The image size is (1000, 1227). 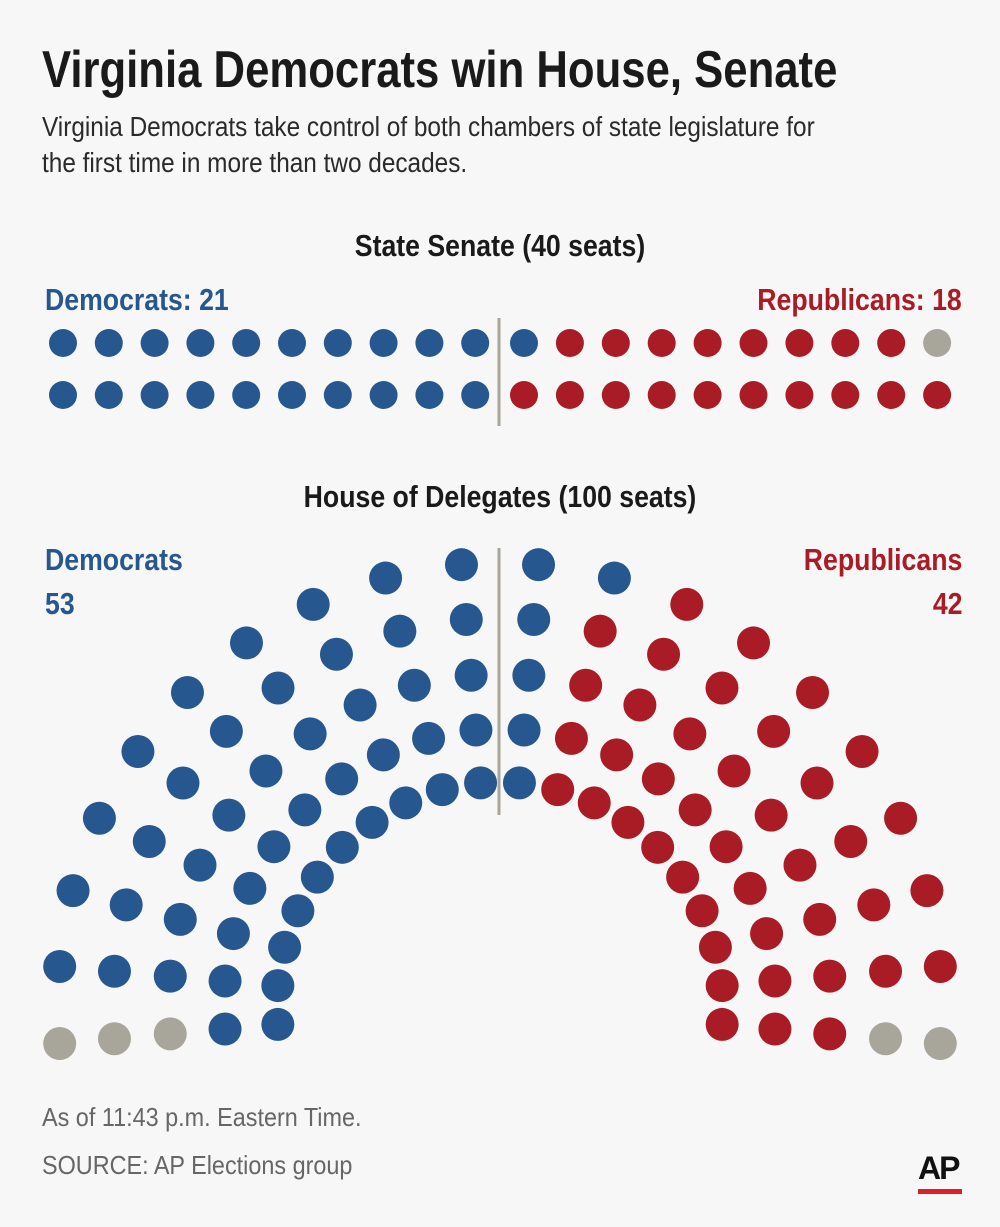 I want to click on page-title: Virginia Democrats win House, Senate, so click(x=440, y=70).